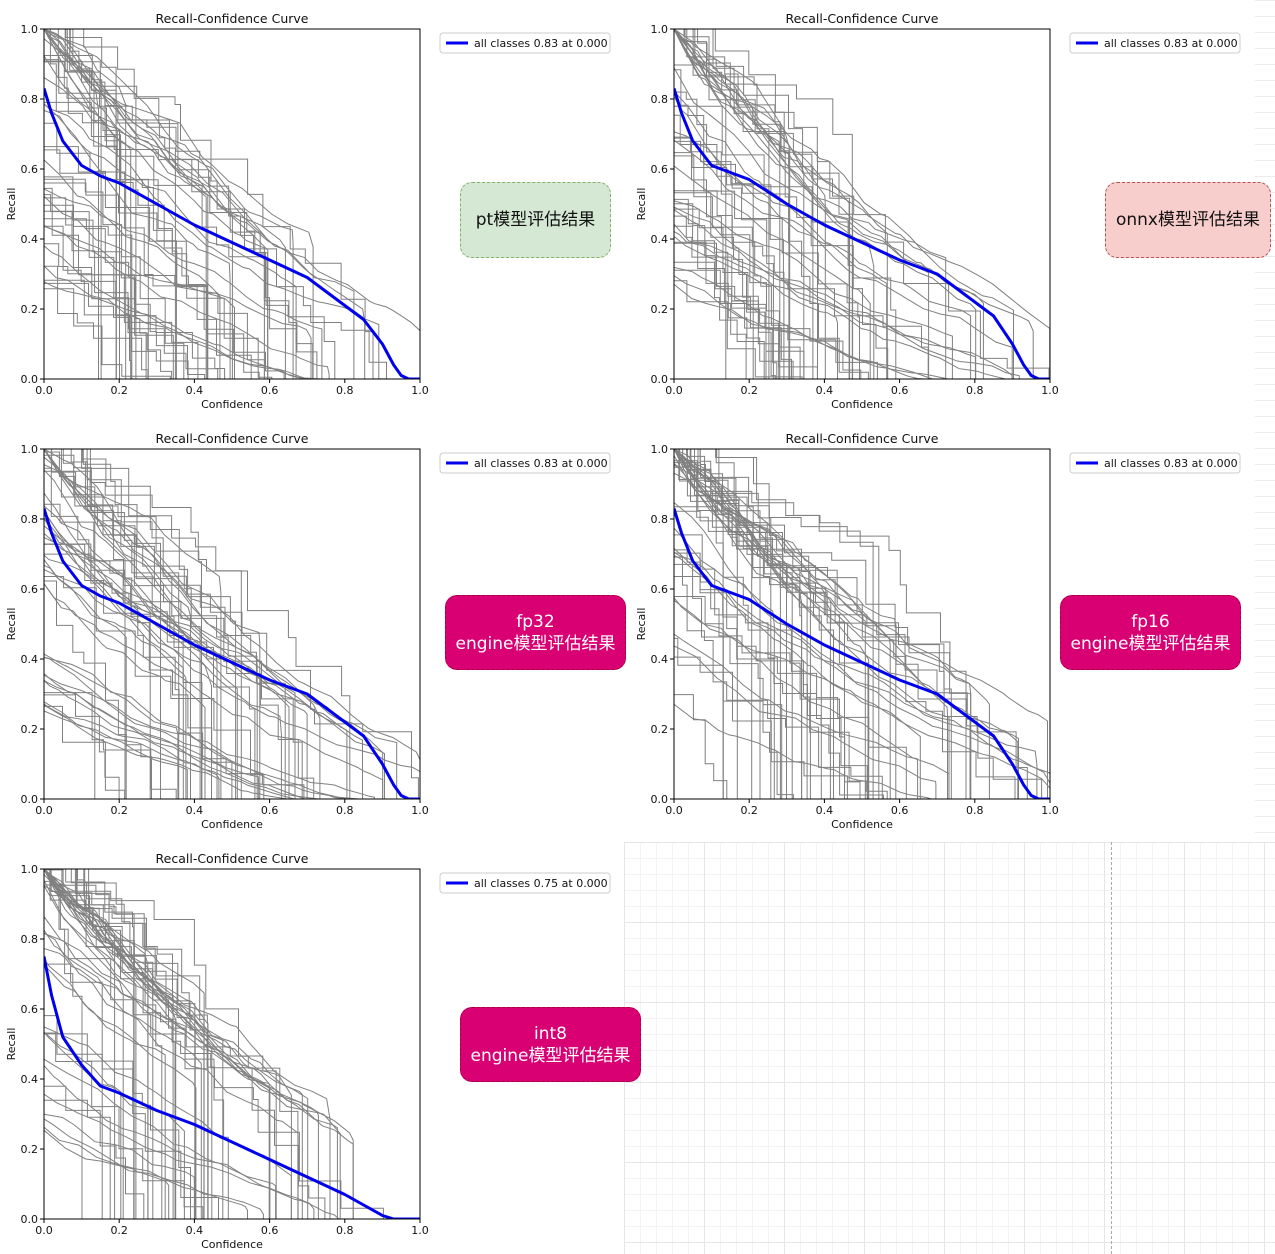 Image resolution: width=1275 pixels, height=1254 pixels. What do you see at coordinates (1150, 632) in the screenshot?
I see `label-fp16-result: fp16 engine模型评估结果` at bounding box center [1150, 632].